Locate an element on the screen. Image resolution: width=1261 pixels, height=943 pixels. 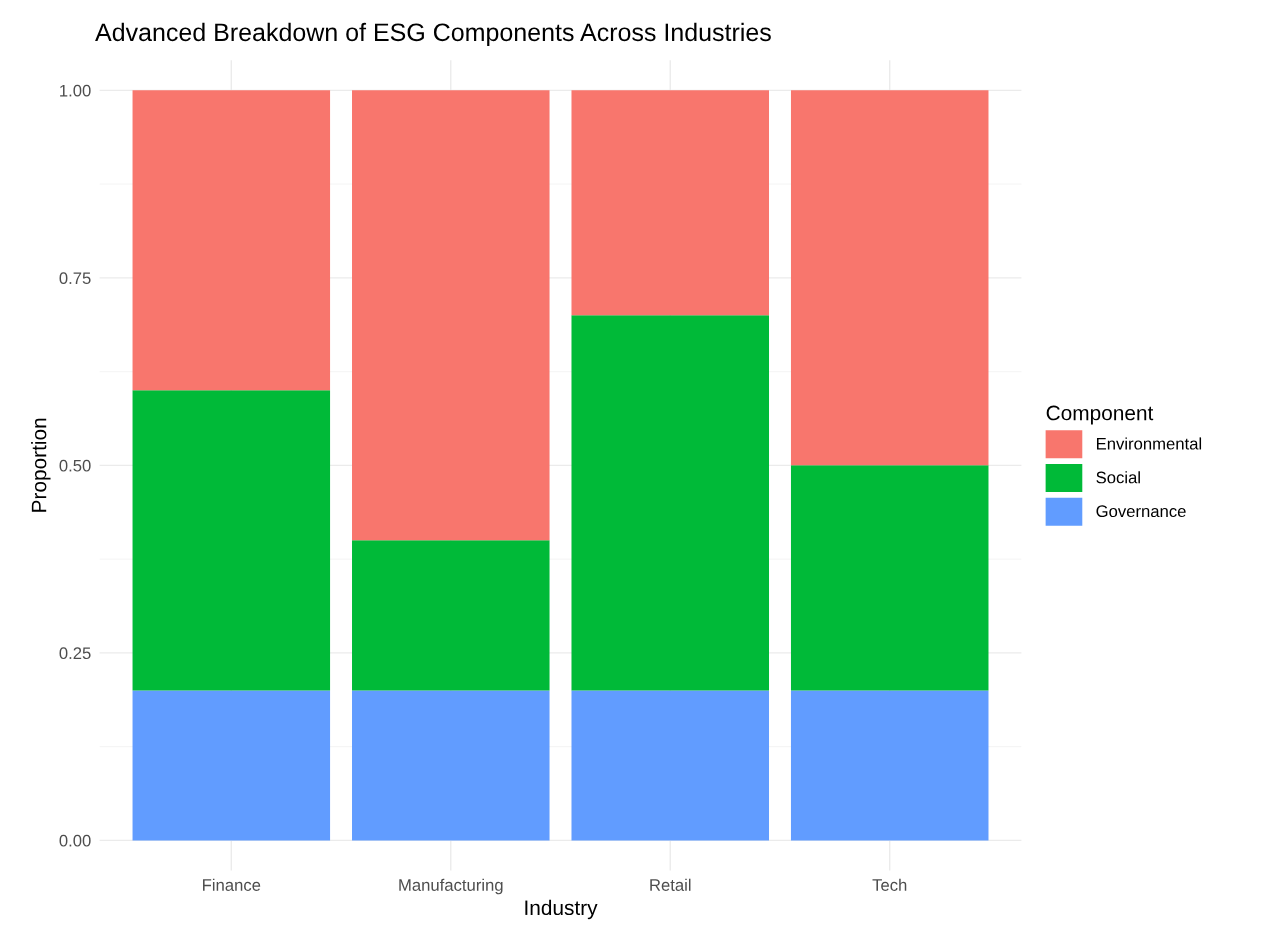
legend-label: Environmental is located at coordinates (1149, 443).